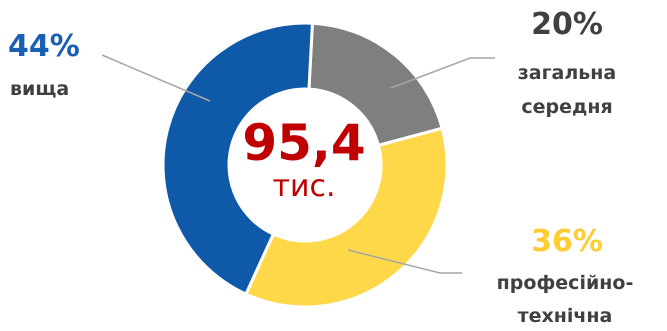 The height and width of the screenshot is (331, 667). I want to click on slice-label-serednia: середня, so click(566, 107).